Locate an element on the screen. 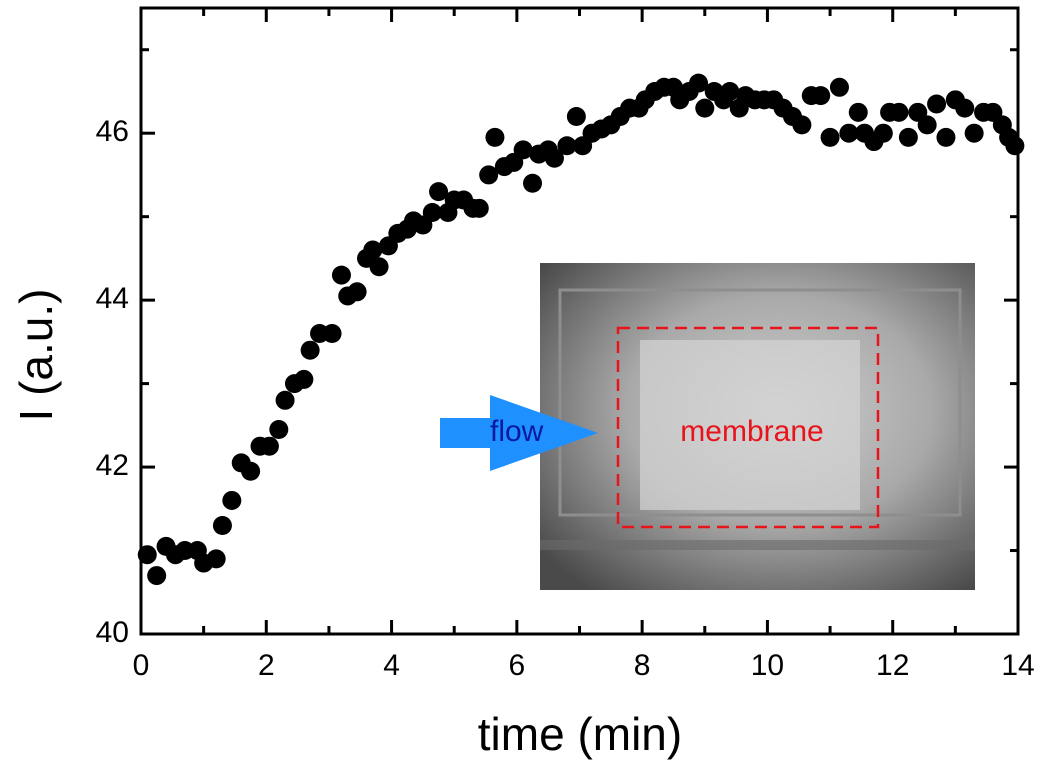 The width and height of the screenshot is (1045, 776). y-tick-label: 46 is located at coordinates (112, 131).